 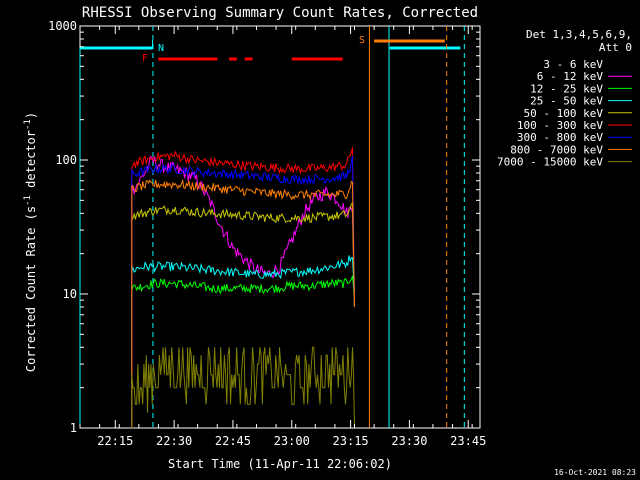 What do you see at coordinates (564, 113) in the screenshot?
I see `legend-label-4: 50 - 100 keV` at bounding box center [564, 113].